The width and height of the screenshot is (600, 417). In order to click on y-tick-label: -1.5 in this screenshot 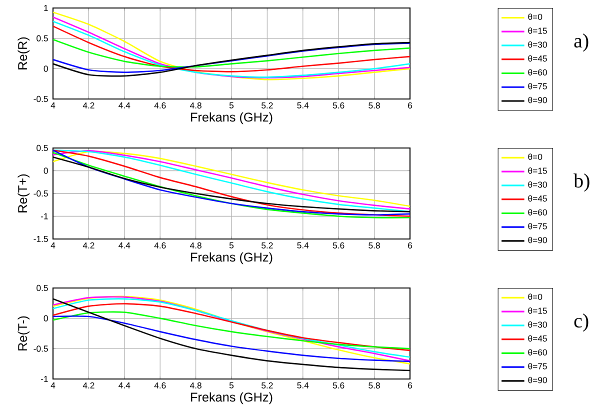, I will do `click(41, 239)`.